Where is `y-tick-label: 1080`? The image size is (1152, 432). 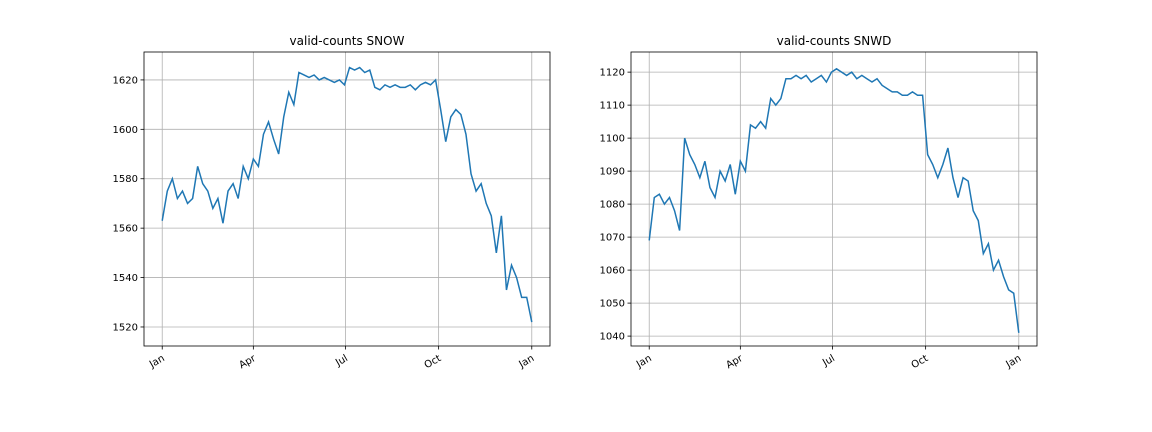 y-tick-label: 1080 is located at coordinates (612, 205).